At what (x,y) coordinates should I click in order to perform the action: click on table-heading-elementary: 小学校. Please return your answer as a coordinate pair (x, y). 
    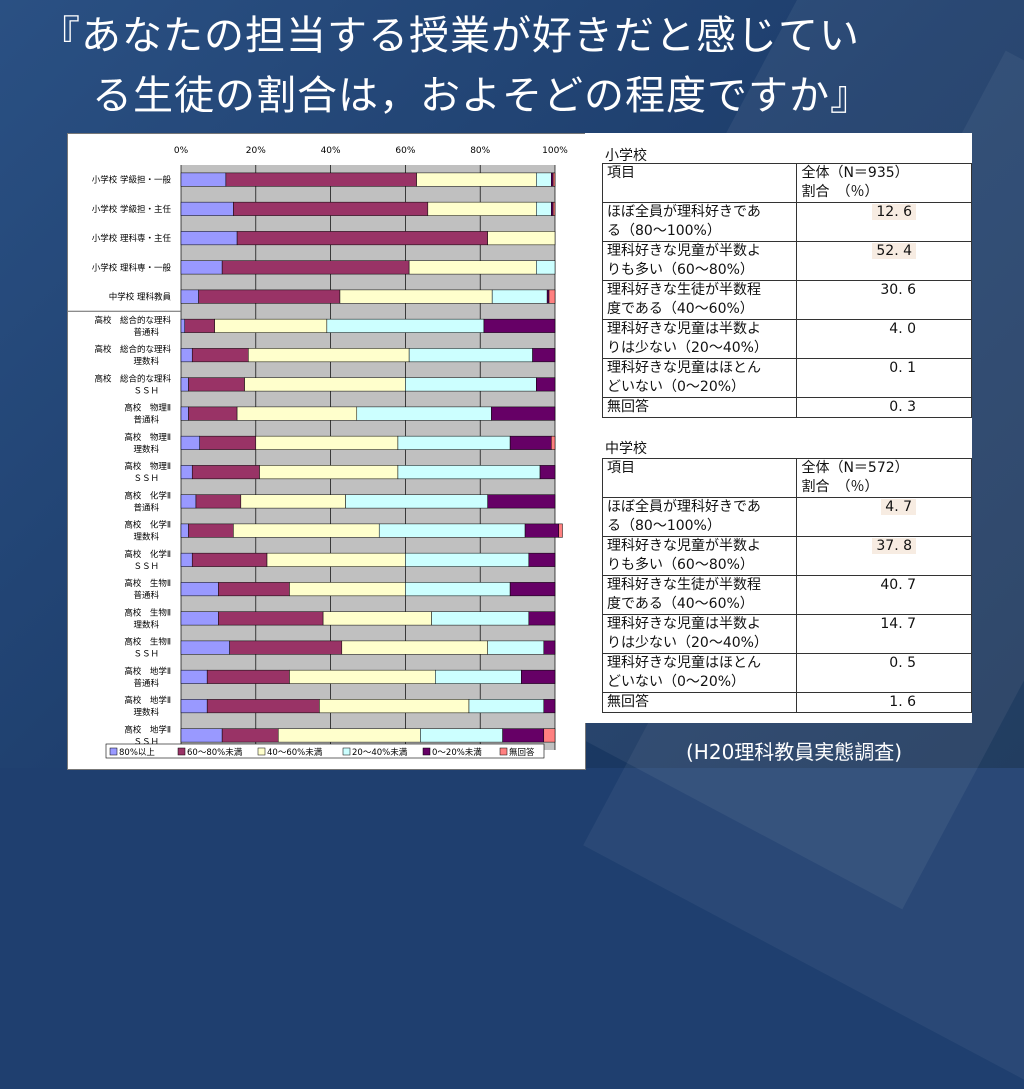
    Looking at the image, I should click on (626, 156).